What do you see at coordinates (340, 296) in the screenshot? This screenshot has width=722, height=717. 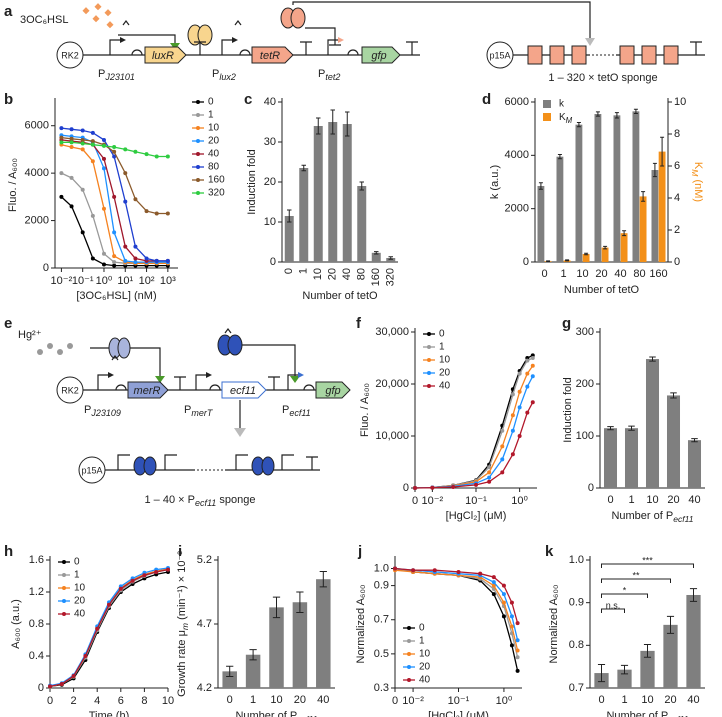 I see `x-axis-label: Number of tetO` at bounding box center [340, 296].